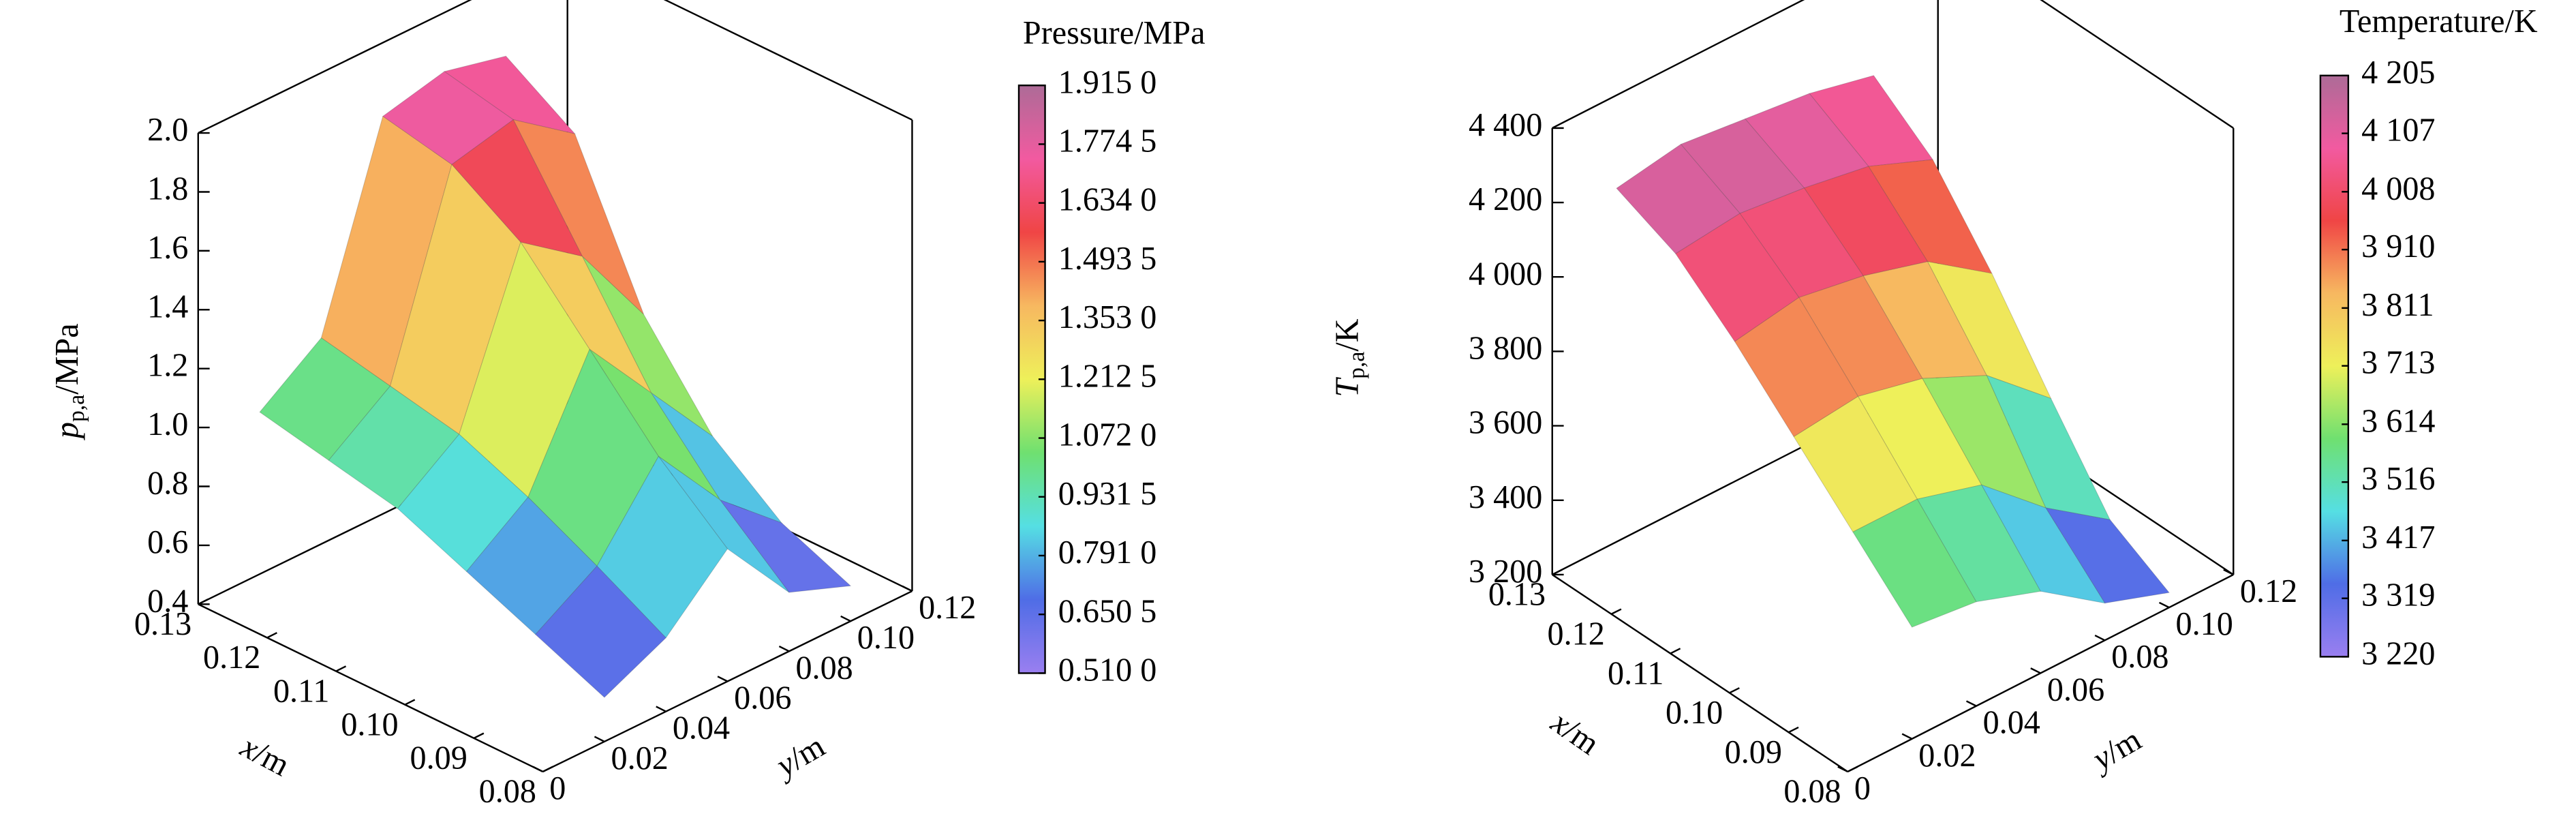  I want to click on colorbar-tick-label: 1.212 5, so click(1107, 376).